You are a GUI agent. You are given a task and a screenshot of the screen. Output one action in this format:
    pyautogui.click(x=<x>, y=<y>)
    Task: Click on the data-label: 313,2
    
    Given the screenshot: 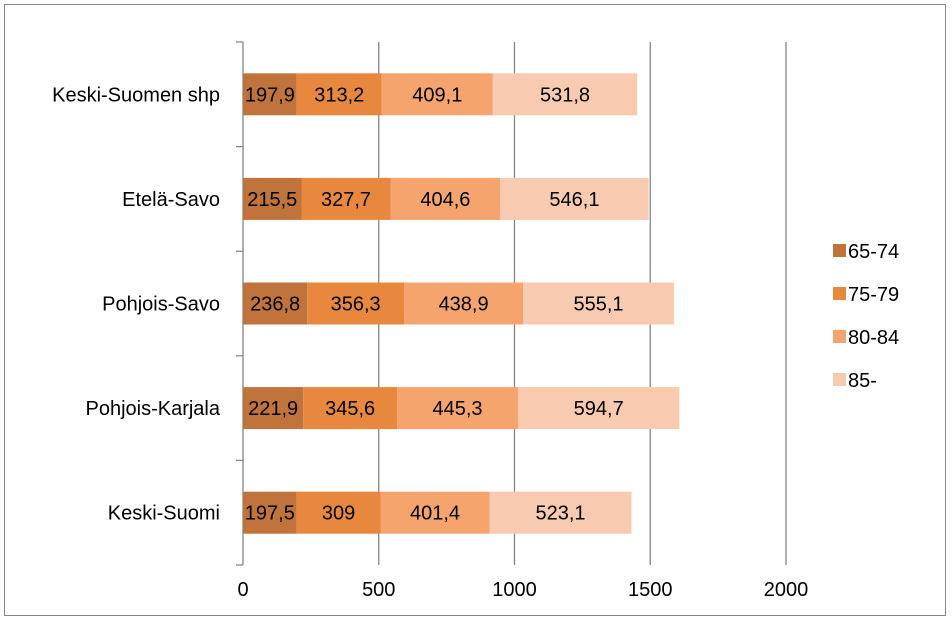 What is the action you would take?
    pyautogui.click(x=339, y=95)
    